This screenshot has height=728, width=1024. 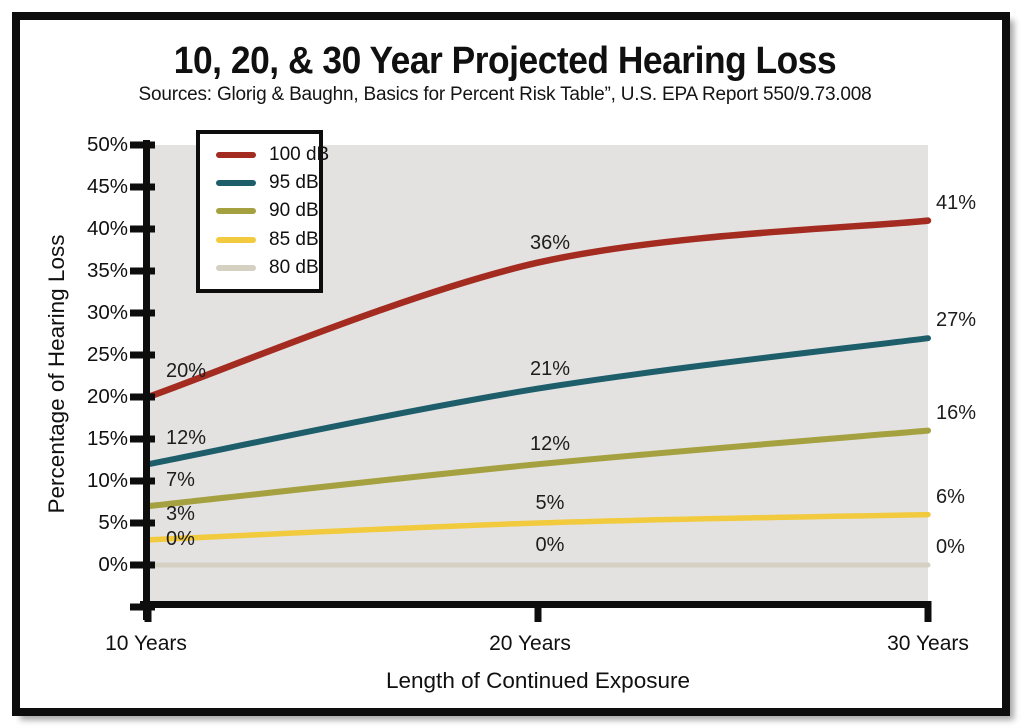 I want to click on y-tick-label: 35%, so click(x=107, y=270).